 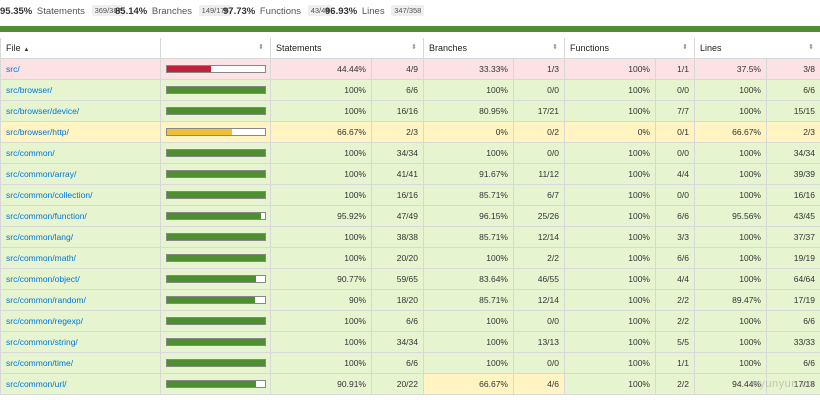 What do you see at coordinates (756, 48) in the screenshot?
I see `header-lines: Lines ⬍` at bounding box center [756, 48].